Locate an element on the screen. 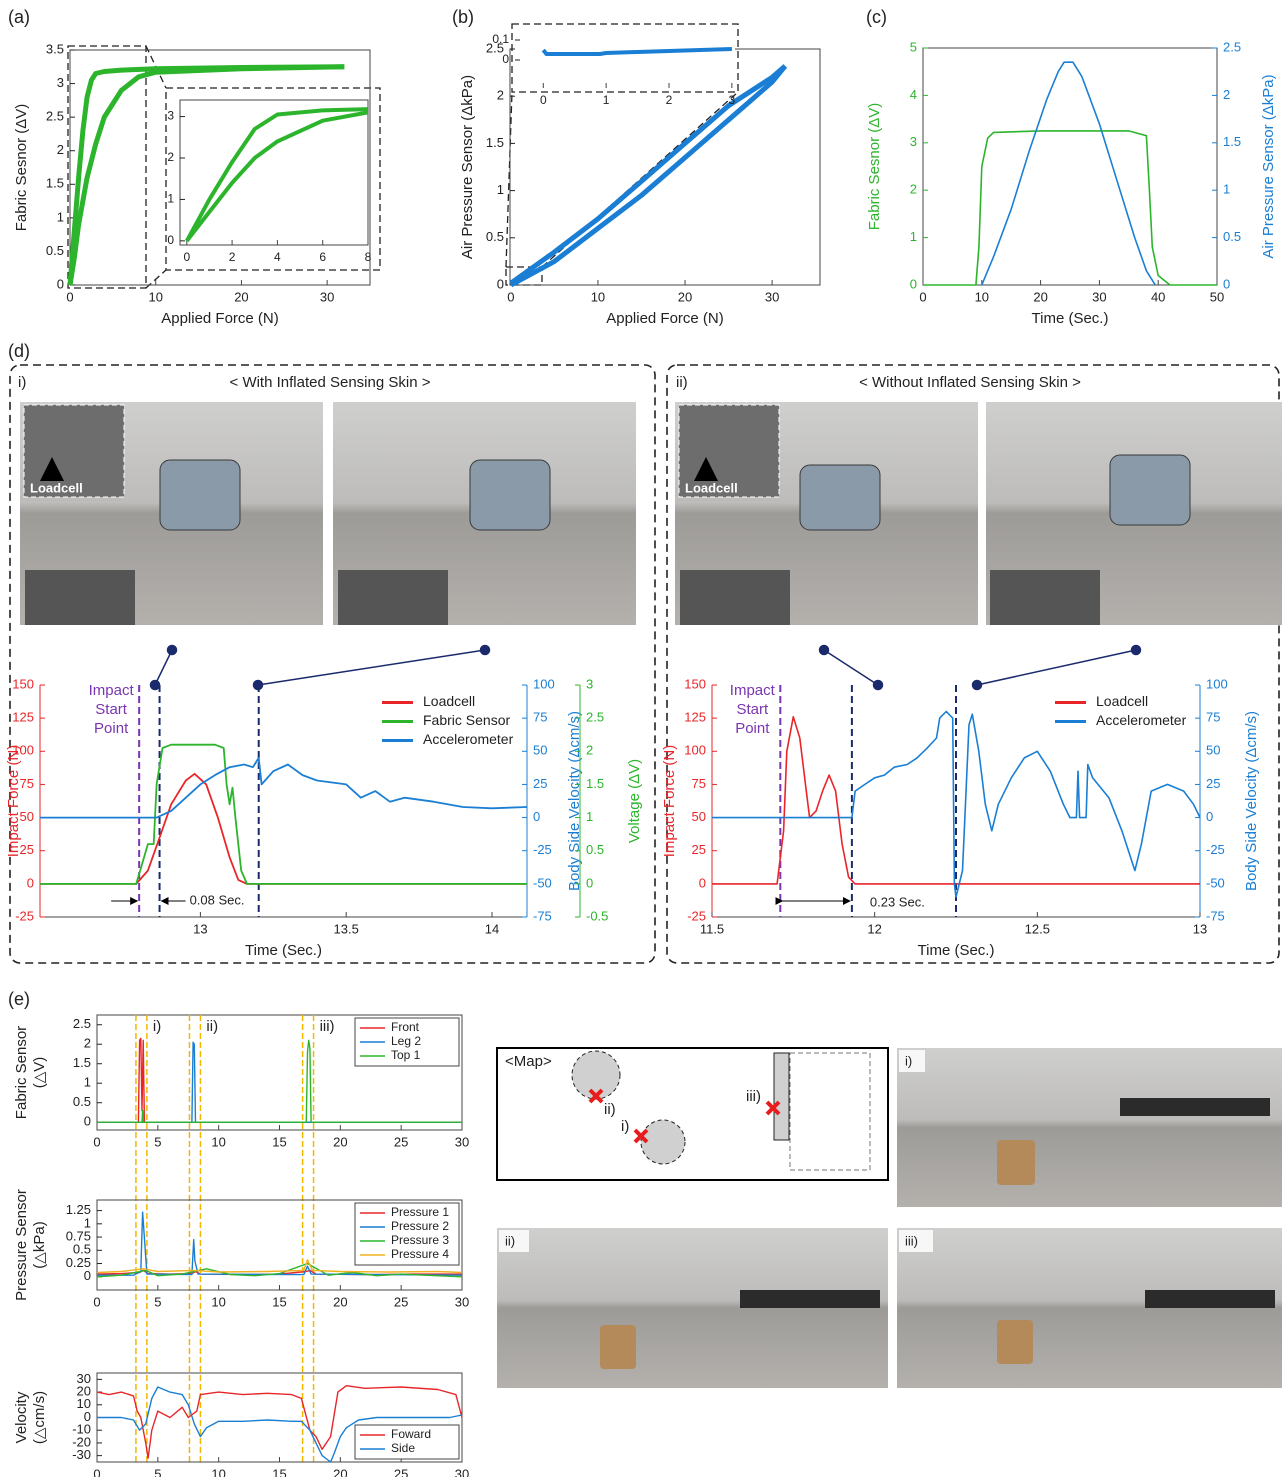 The height and width of the screenshot is (1482, 1282). y-axis-label: Fabric Sesnor (ΔV) is located at coordinates (21, 168).